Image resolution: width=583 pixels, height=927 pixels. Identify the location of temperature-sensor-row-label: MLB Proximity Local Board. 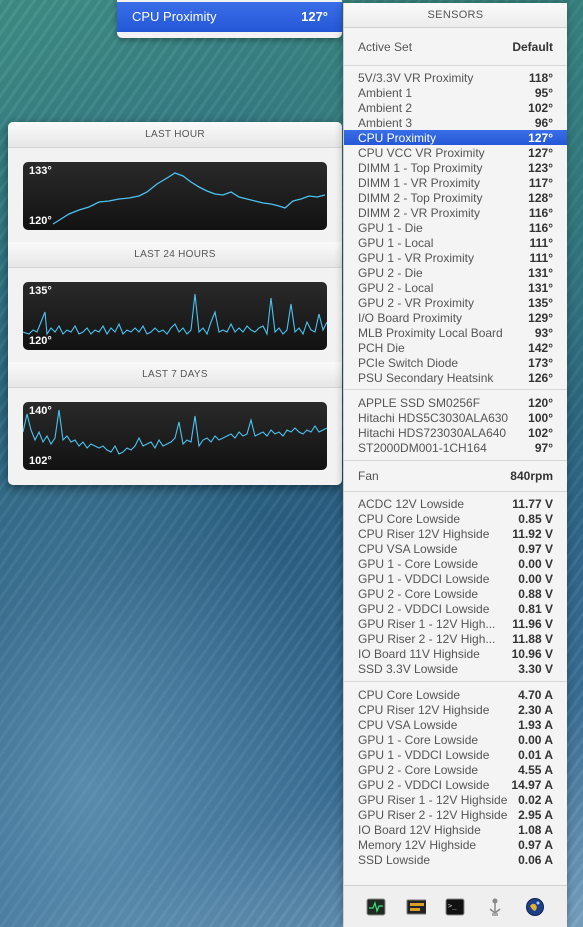
(430, 332).